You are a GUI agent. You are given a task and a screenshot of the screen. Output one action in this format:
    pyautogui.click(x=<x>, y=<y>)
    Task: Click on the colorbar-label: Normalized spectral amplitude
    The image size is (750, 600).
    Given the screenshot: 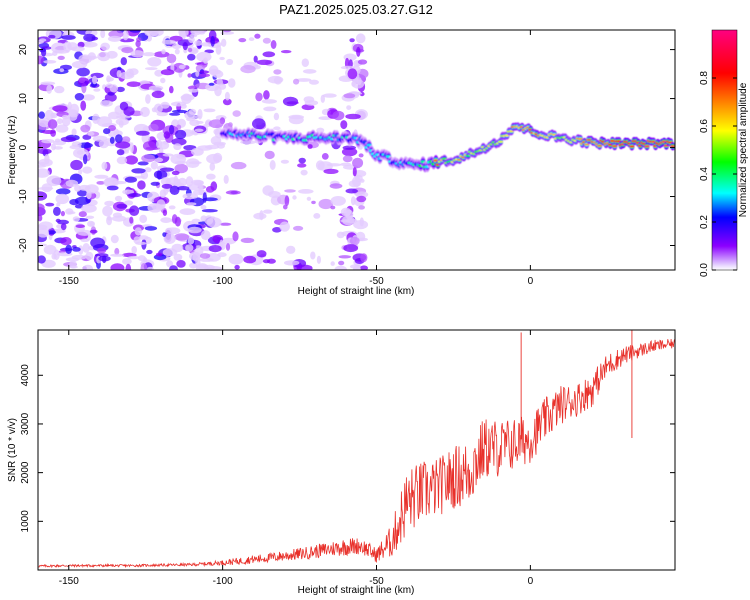 What is the action you would take?
    pyautogui.click(x=743, y=149)
    